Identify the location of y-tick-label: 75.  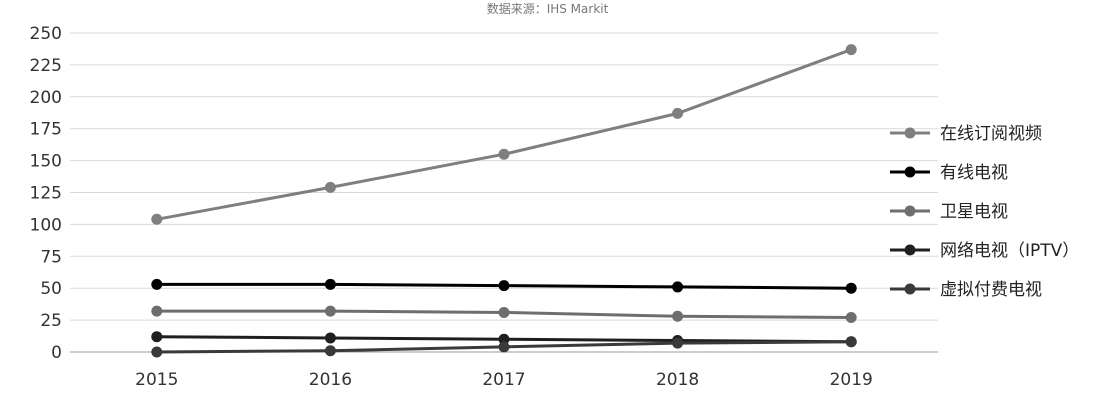
(51, 257).